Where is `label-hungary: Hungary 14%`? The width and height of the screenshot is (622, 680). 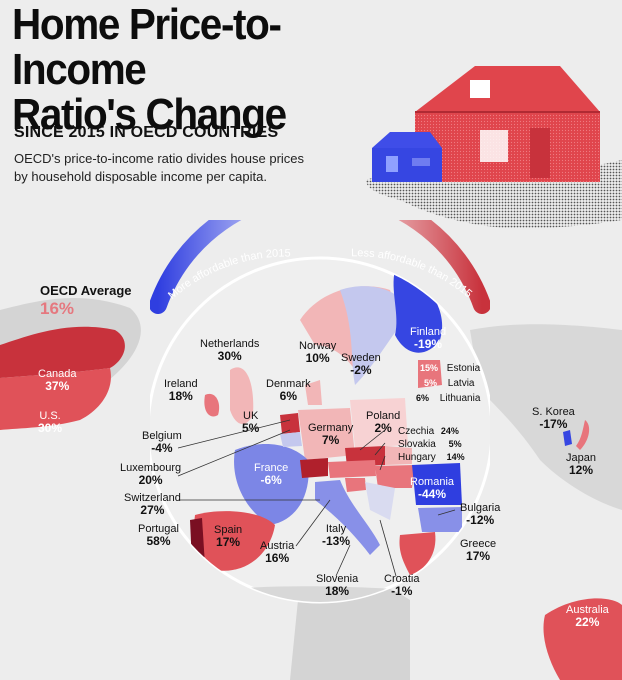
label-hungary: Hungary 14% is located at coordinates (431, 457).